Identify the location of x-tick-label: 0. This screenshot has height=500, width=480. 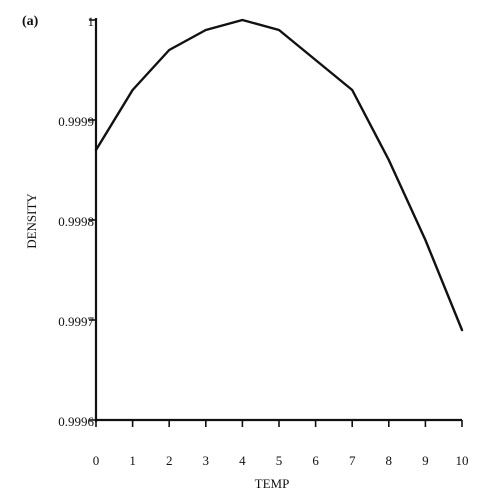
(96, 460).